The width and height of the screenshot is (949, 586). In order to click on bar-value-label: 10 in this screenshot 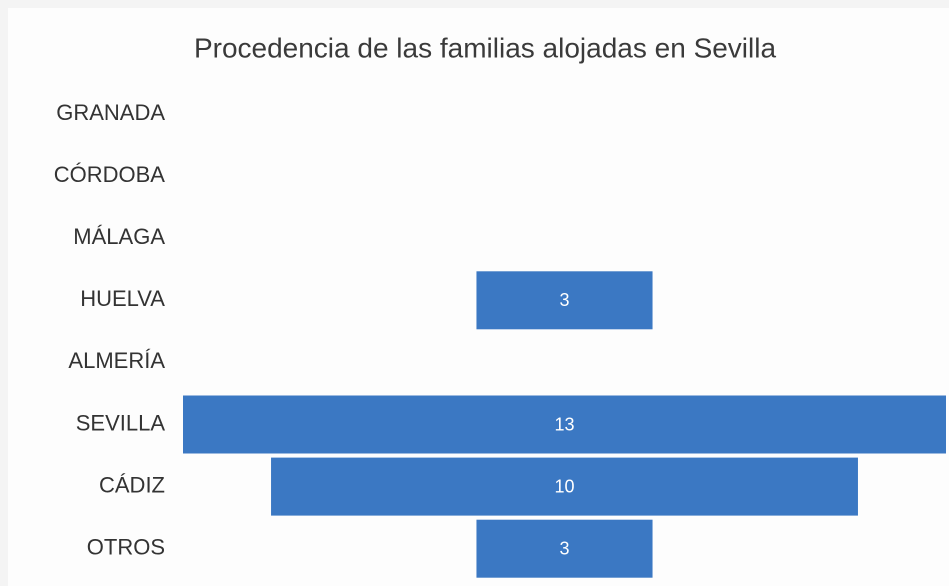, I will do `click(564, 486)`.